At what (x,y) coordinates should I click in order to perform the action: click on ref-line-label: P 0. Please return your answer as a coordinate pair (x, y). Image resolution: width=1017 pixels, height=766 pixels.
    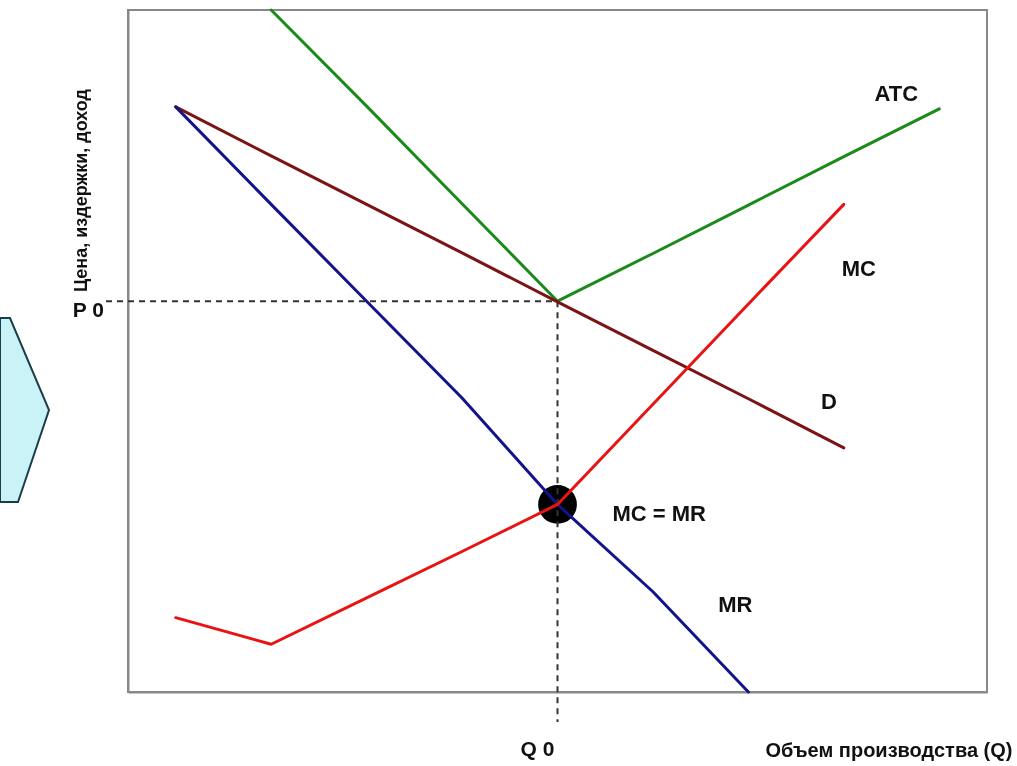
    Looking at the image, I should click on (88, 310).